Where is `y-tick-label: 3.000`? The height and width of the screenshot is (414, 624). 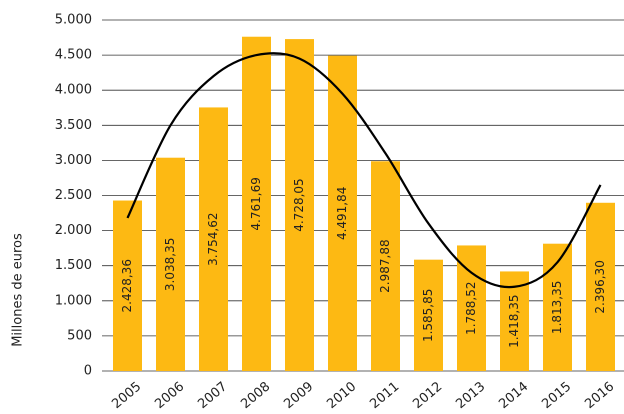 y-tick-label: 3.000 is located at coordinates (73, 160).